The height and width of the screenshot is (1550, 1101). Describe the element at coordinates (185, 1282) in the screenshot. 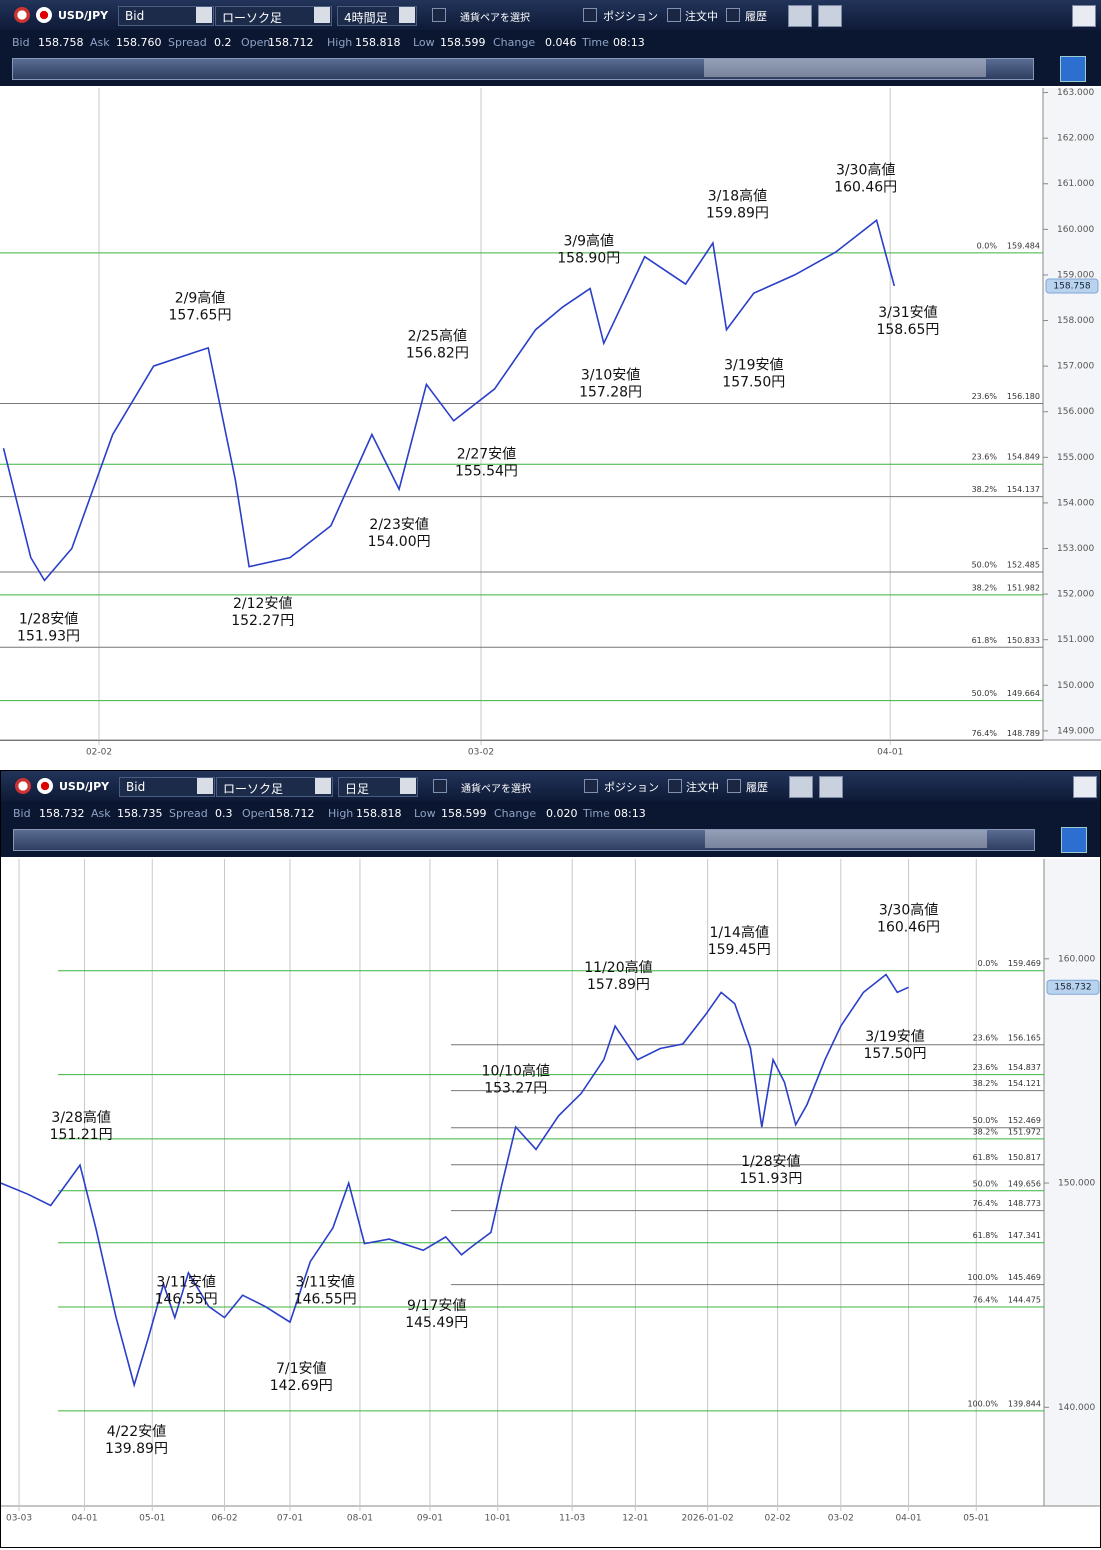

I see `annotation-date: 3/11安値` at that location.